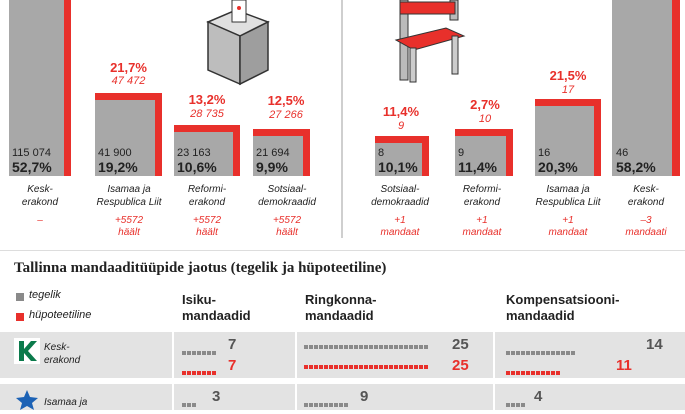 Image resolution: width=685 pixels, height=414 pixels. What do you see at coordinates (207, 196) in the screenshot?
I see `party-name-reform: Reformi- erakond` at bounding box center [207, 196].